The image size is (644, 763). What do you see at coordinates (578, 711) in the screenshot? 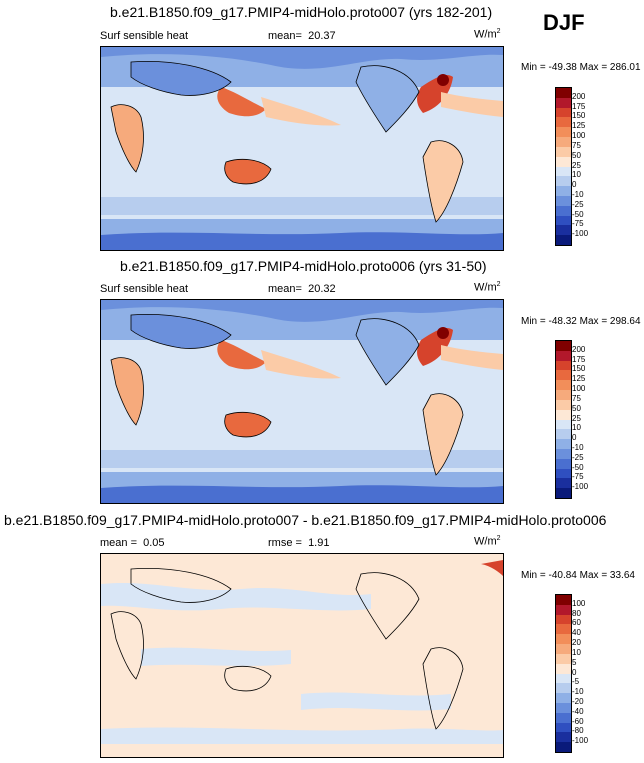
I see `colorbar-tick-label: -40` at bounding box center [578, 711].